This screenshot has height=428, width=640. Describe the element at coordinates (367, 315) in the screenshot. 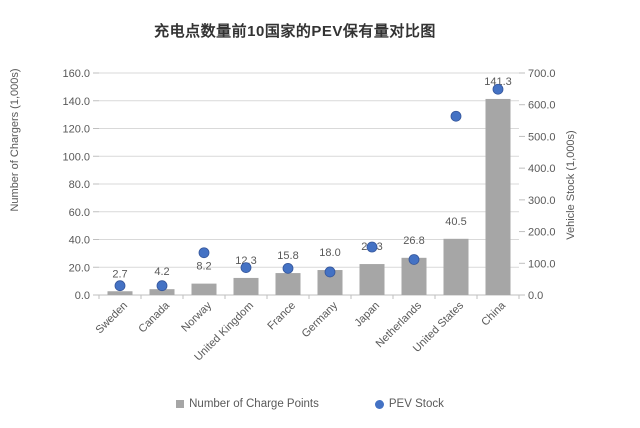

I see `x-axis-category-label: Japan` at that location.